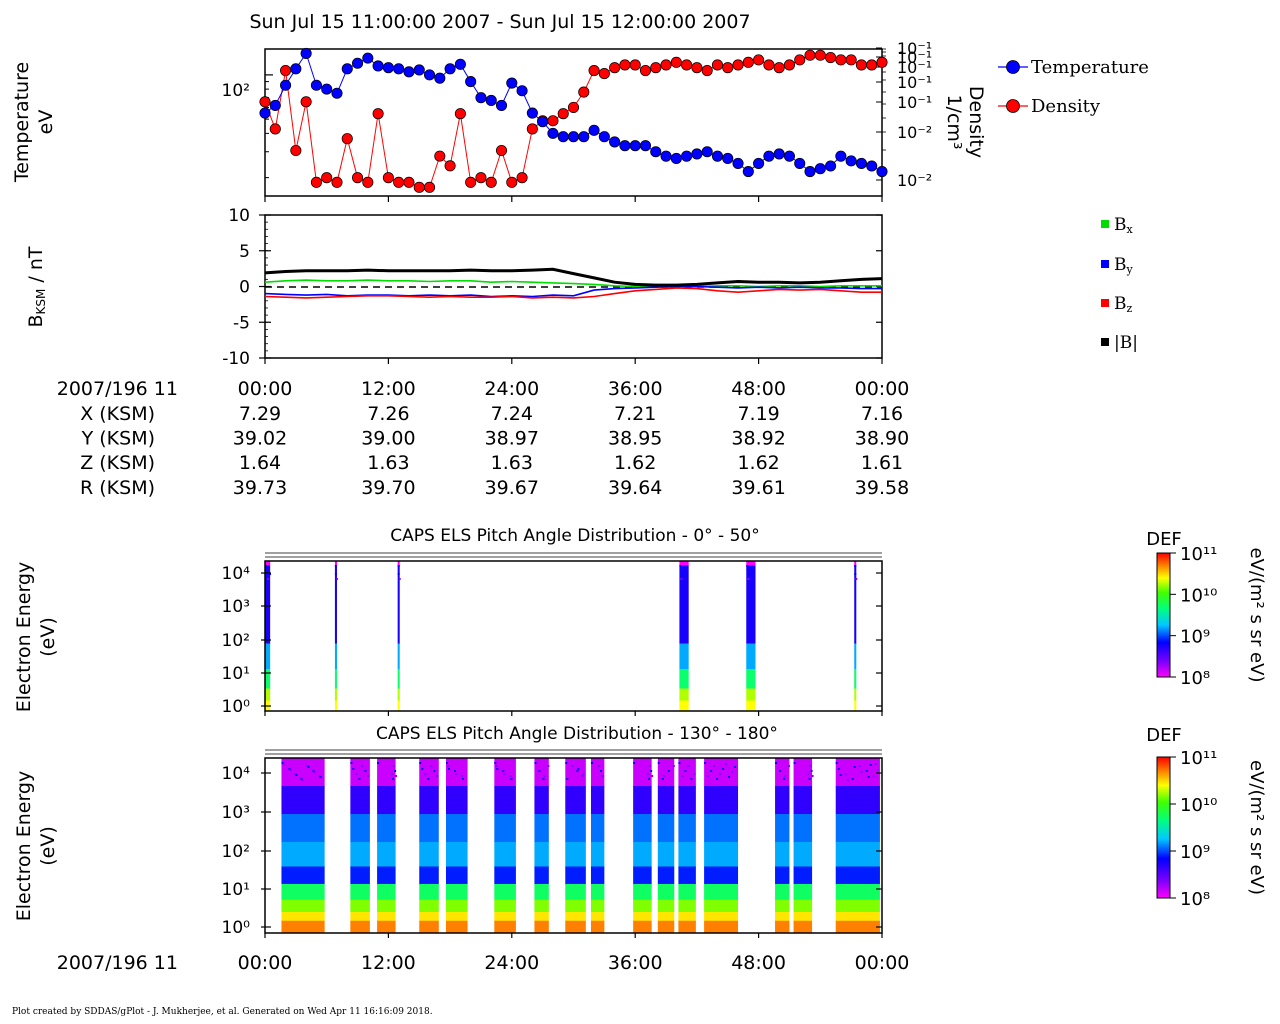 The width and height of the screenshot is (1280, 1024). What do you see at coordinates (388, 963) in the screenshot?
I see `bottom-tick-label: 12:00` at bounding box center [388, 963].